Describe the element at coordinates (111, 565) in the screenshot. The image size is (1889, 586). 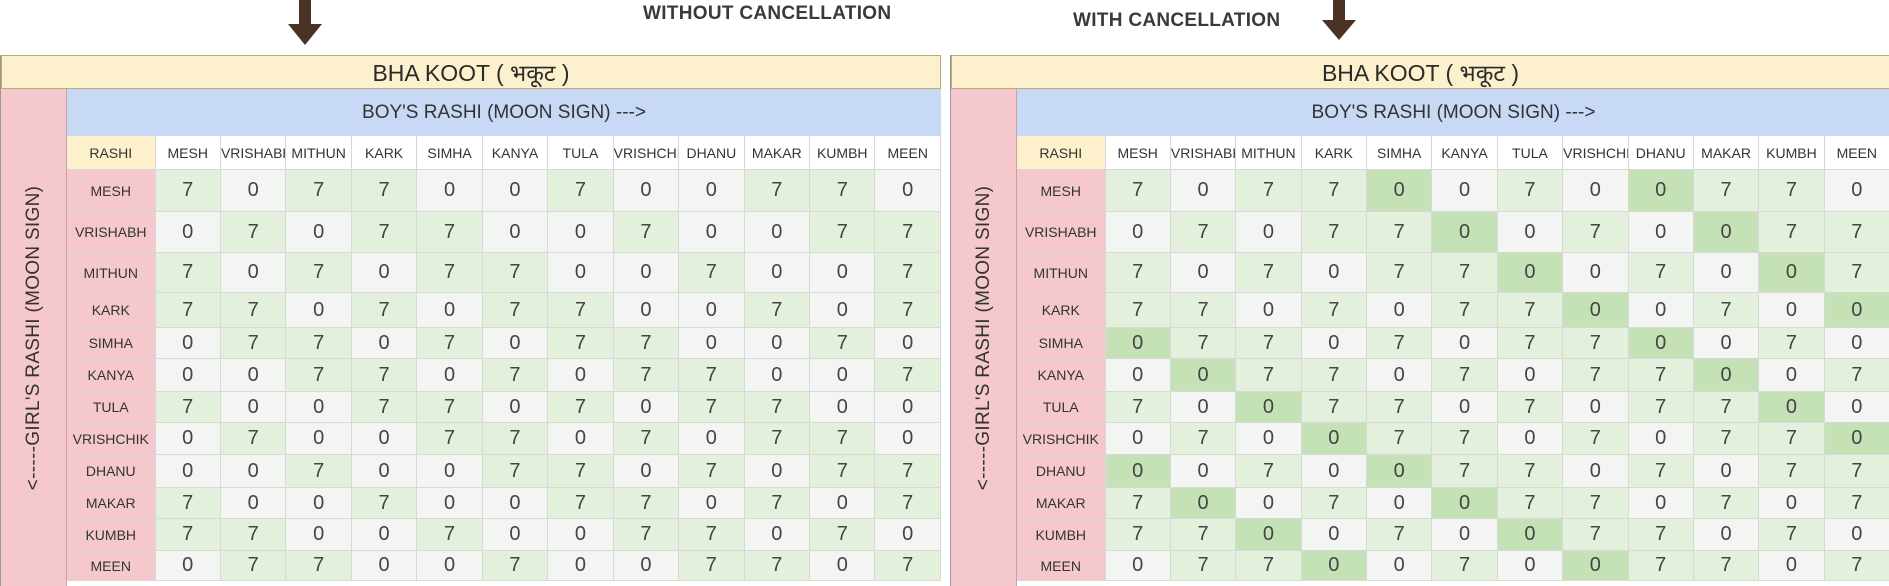
I see `row-header: MEEN` at that location.